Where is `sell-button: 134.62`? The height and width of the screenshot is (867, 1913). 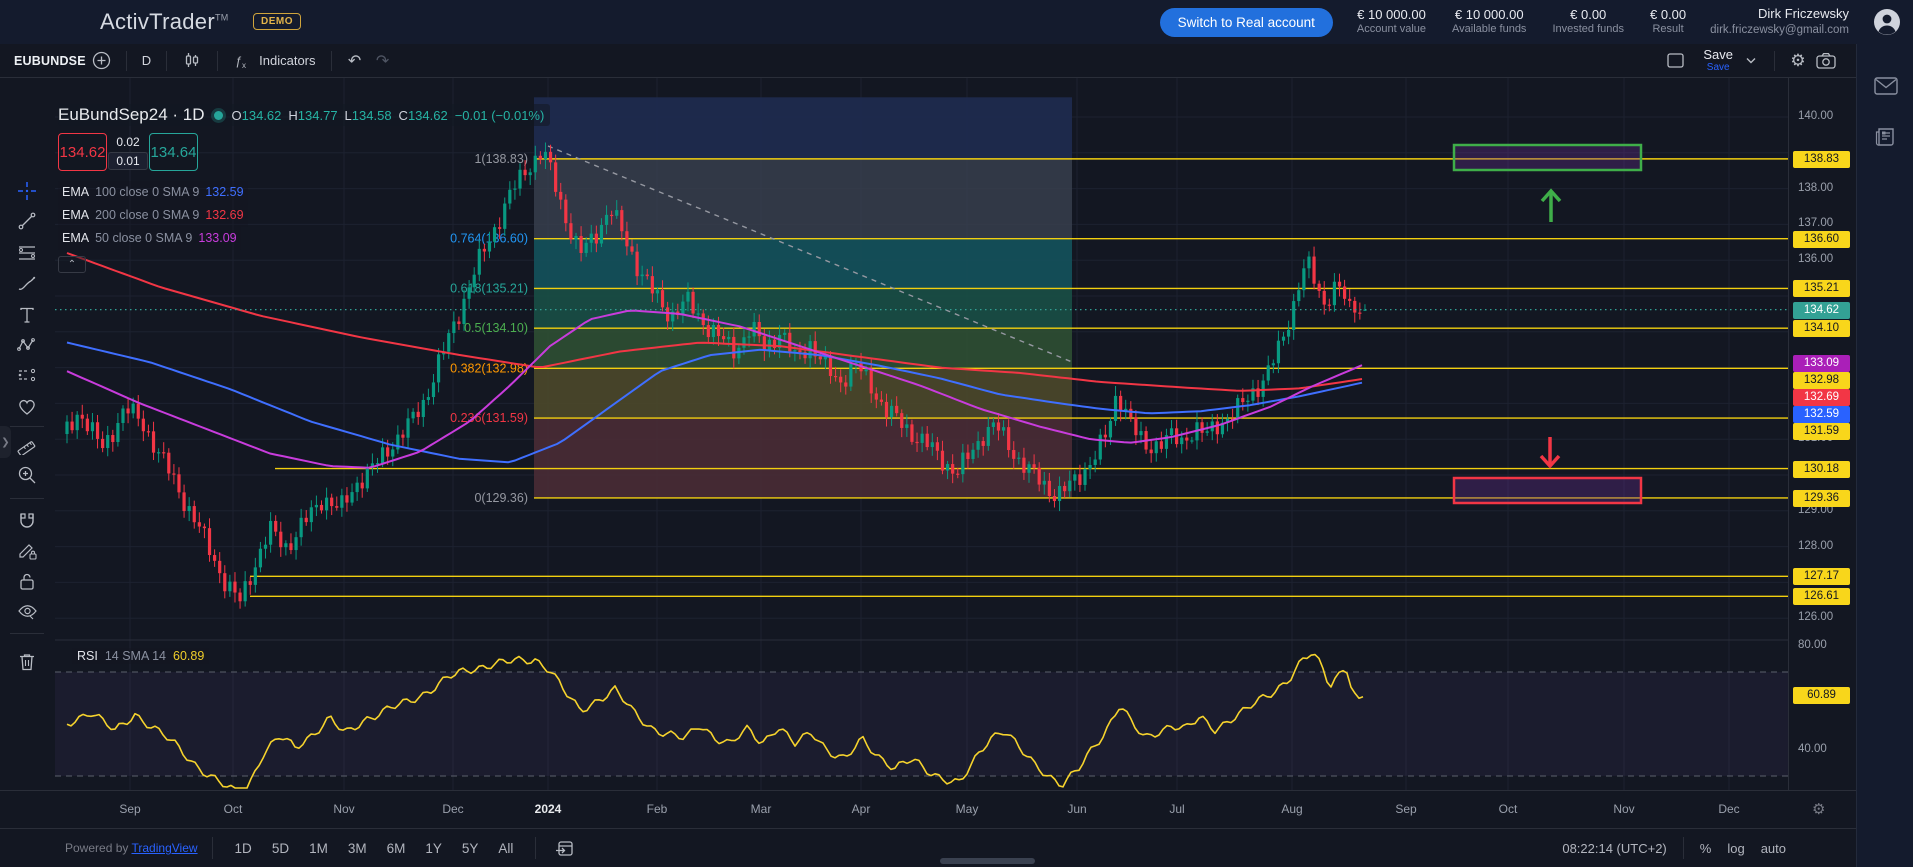 sell-button: 134.62 is located at coordinates (82, 152).